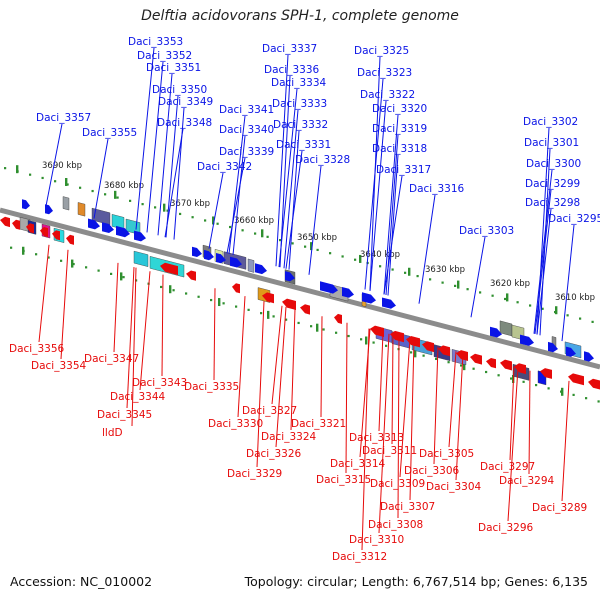 The image size is (600, 600). What do you see at coordinates (211, 387) in the screenshot?
I see `reverse-gene-label: Daci_3335` at bounding box center [211, 387].